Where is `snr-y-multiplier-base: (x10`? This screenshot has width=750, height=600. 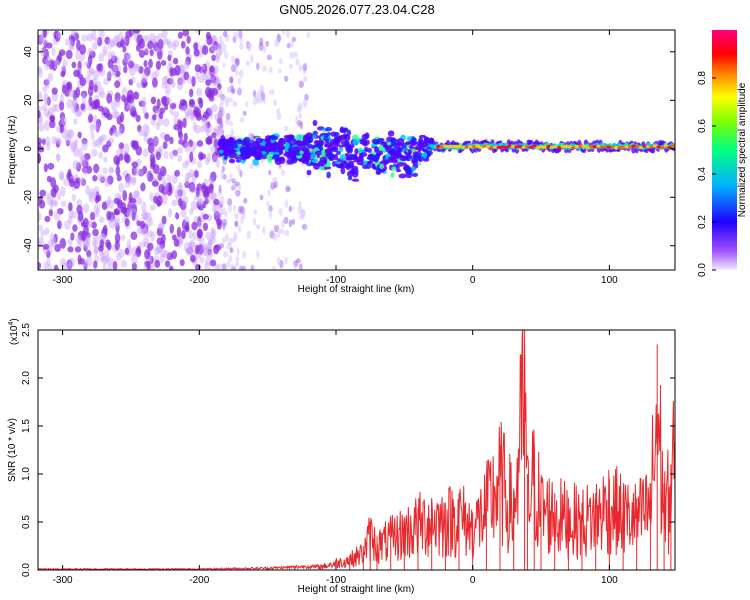
snr-y-multiplier-base: (x10 is located at coordinates (14, 335).